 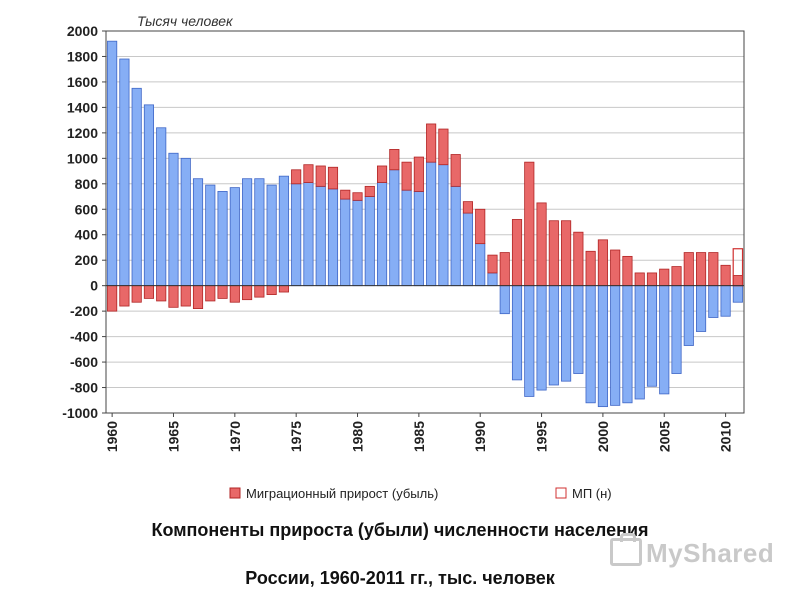 What do you see at coordinates (173, 296) in the screenshot?
I see `bar-migration-1965` at bounding box center [173, 296].